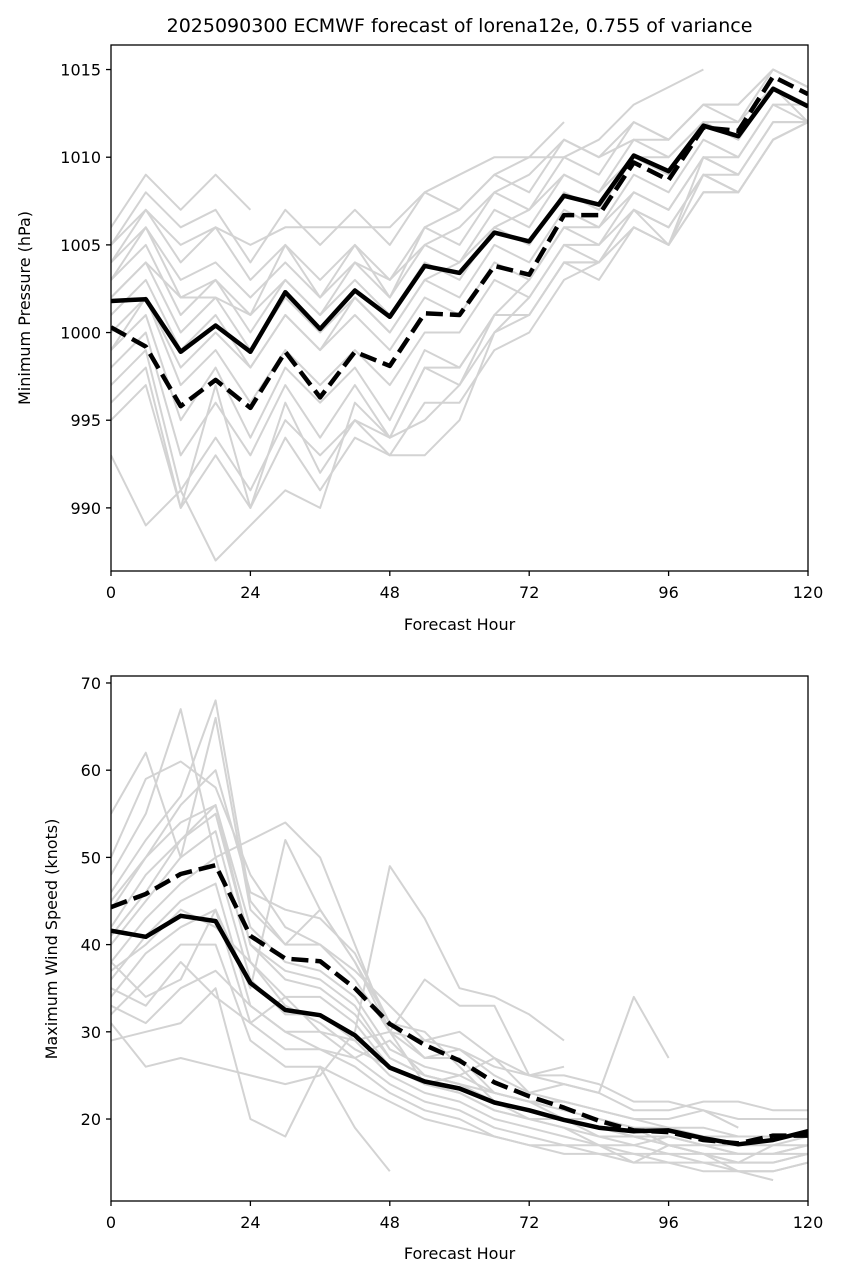 This screenshot has width=860, height=1279. What do you see at coordinates (111, 1222) in the screenshot?
I see `wind-x-tick-label: 0` at bounding box center [111, 1222].